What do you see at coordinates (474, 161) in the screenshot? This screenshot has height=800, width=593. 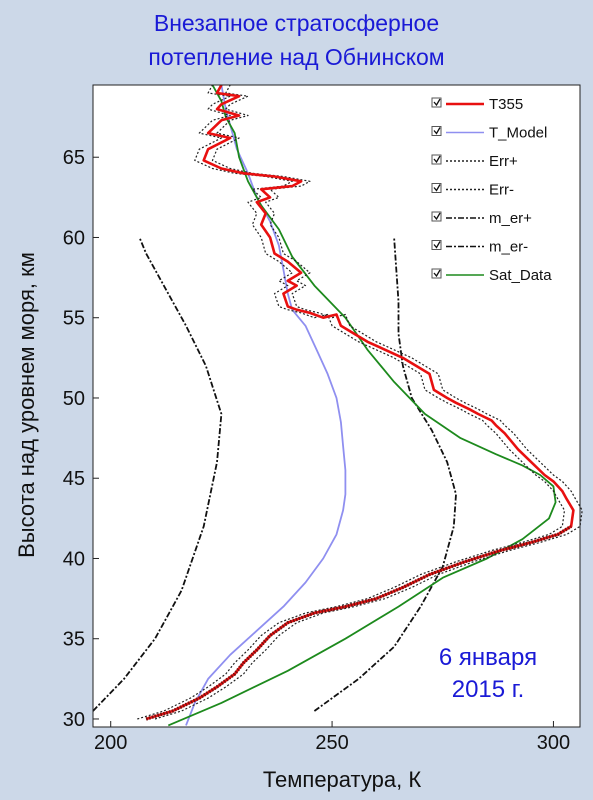 I see `legend-item-err-: Err+` at bounding box center [474, 161].